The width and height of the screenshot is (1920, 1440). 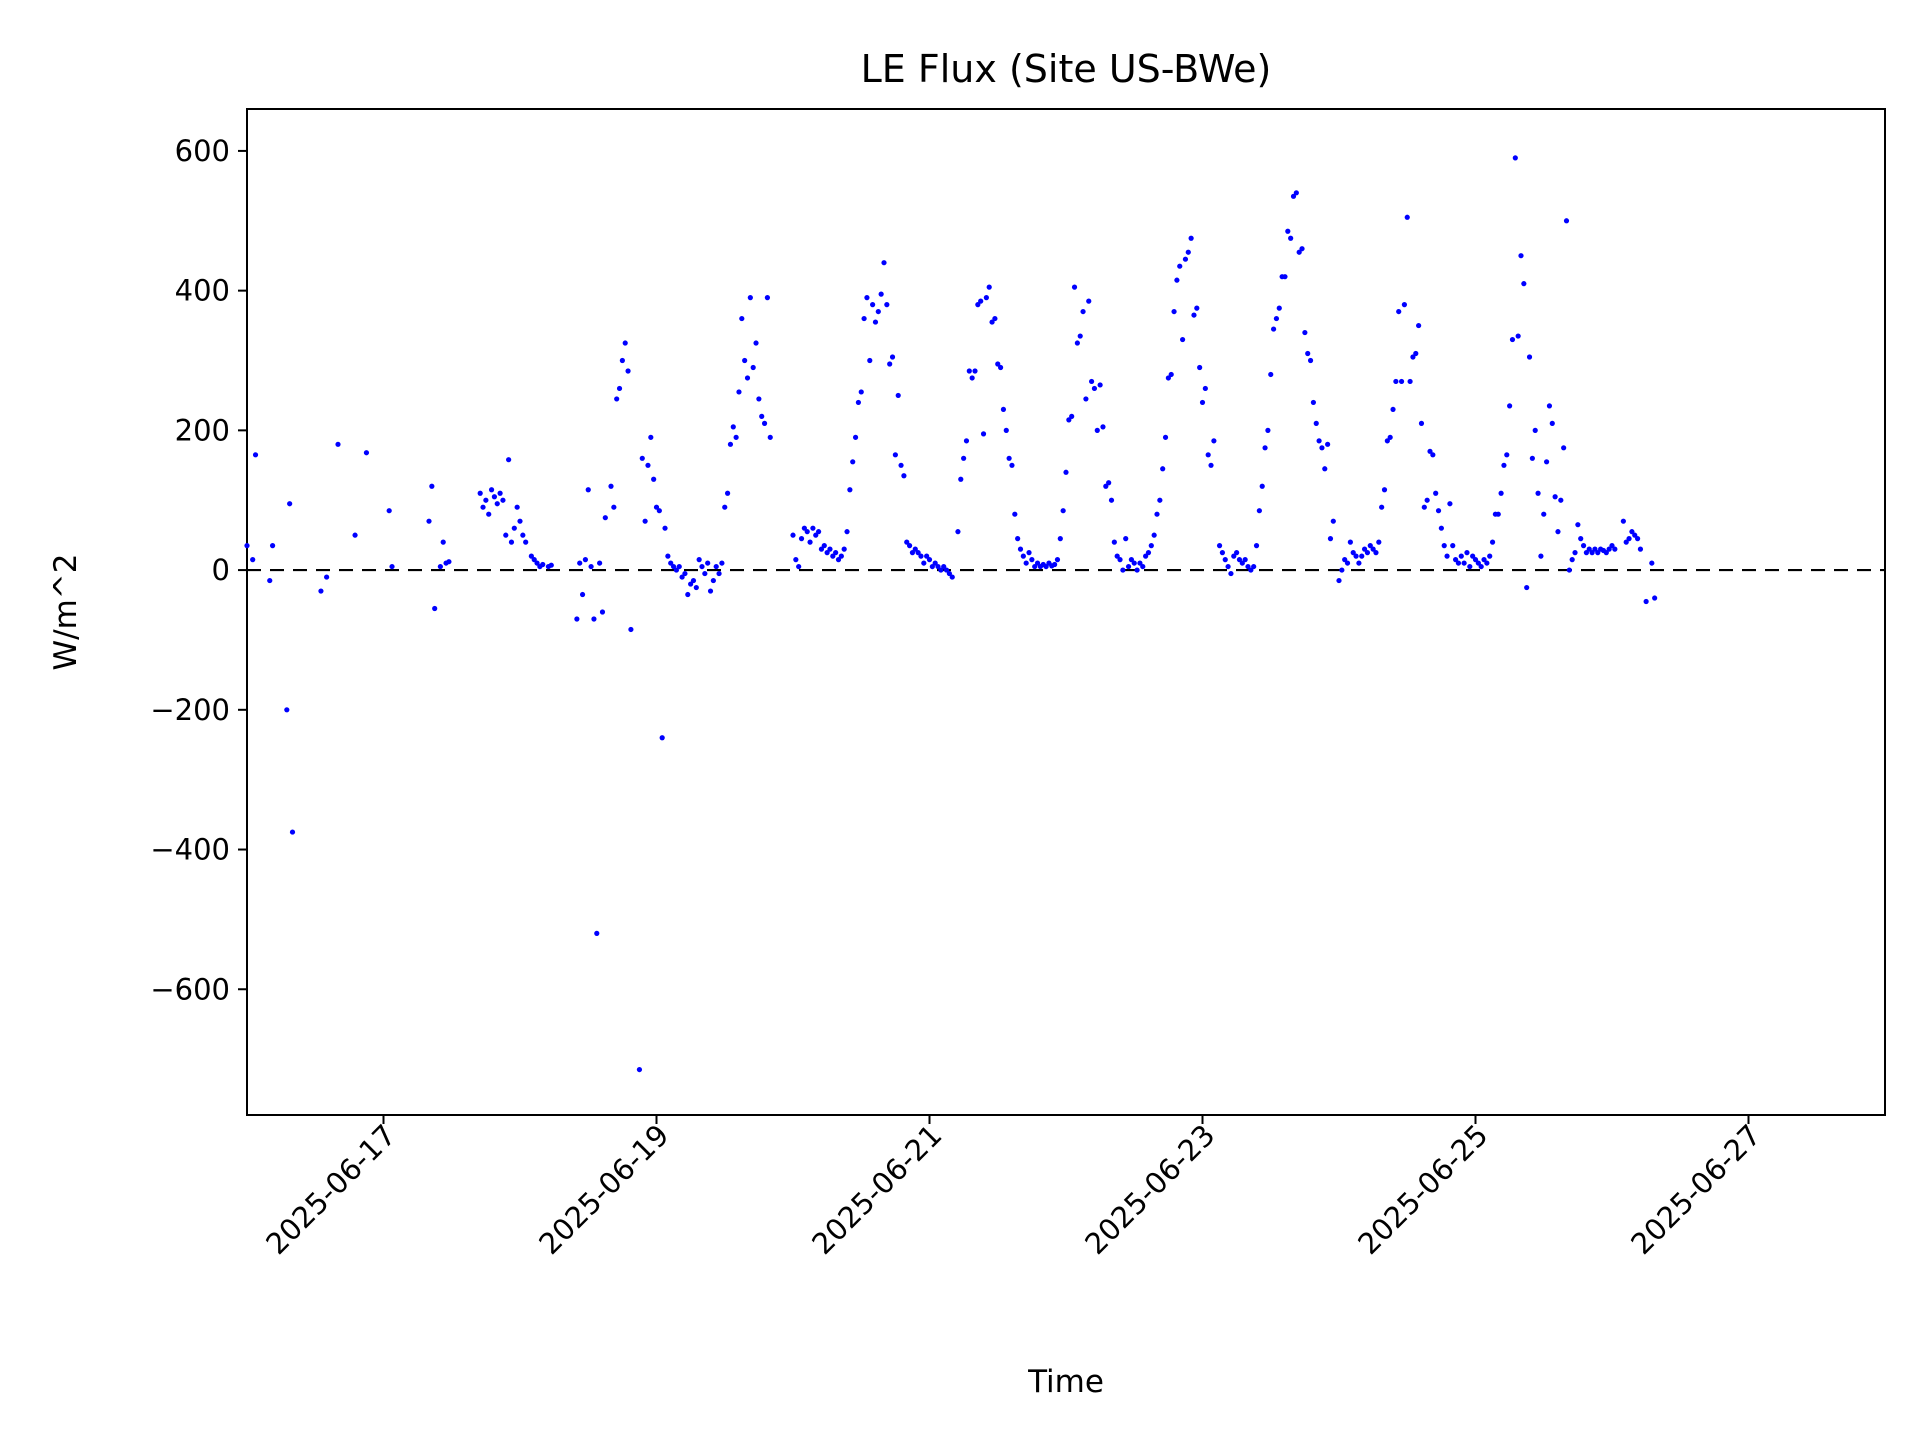 What do you see at coordinates (1422, 1189) in the screenshot?
I see `x-tick-label: 2025-06-25` at bounding box center [1422, 1189].